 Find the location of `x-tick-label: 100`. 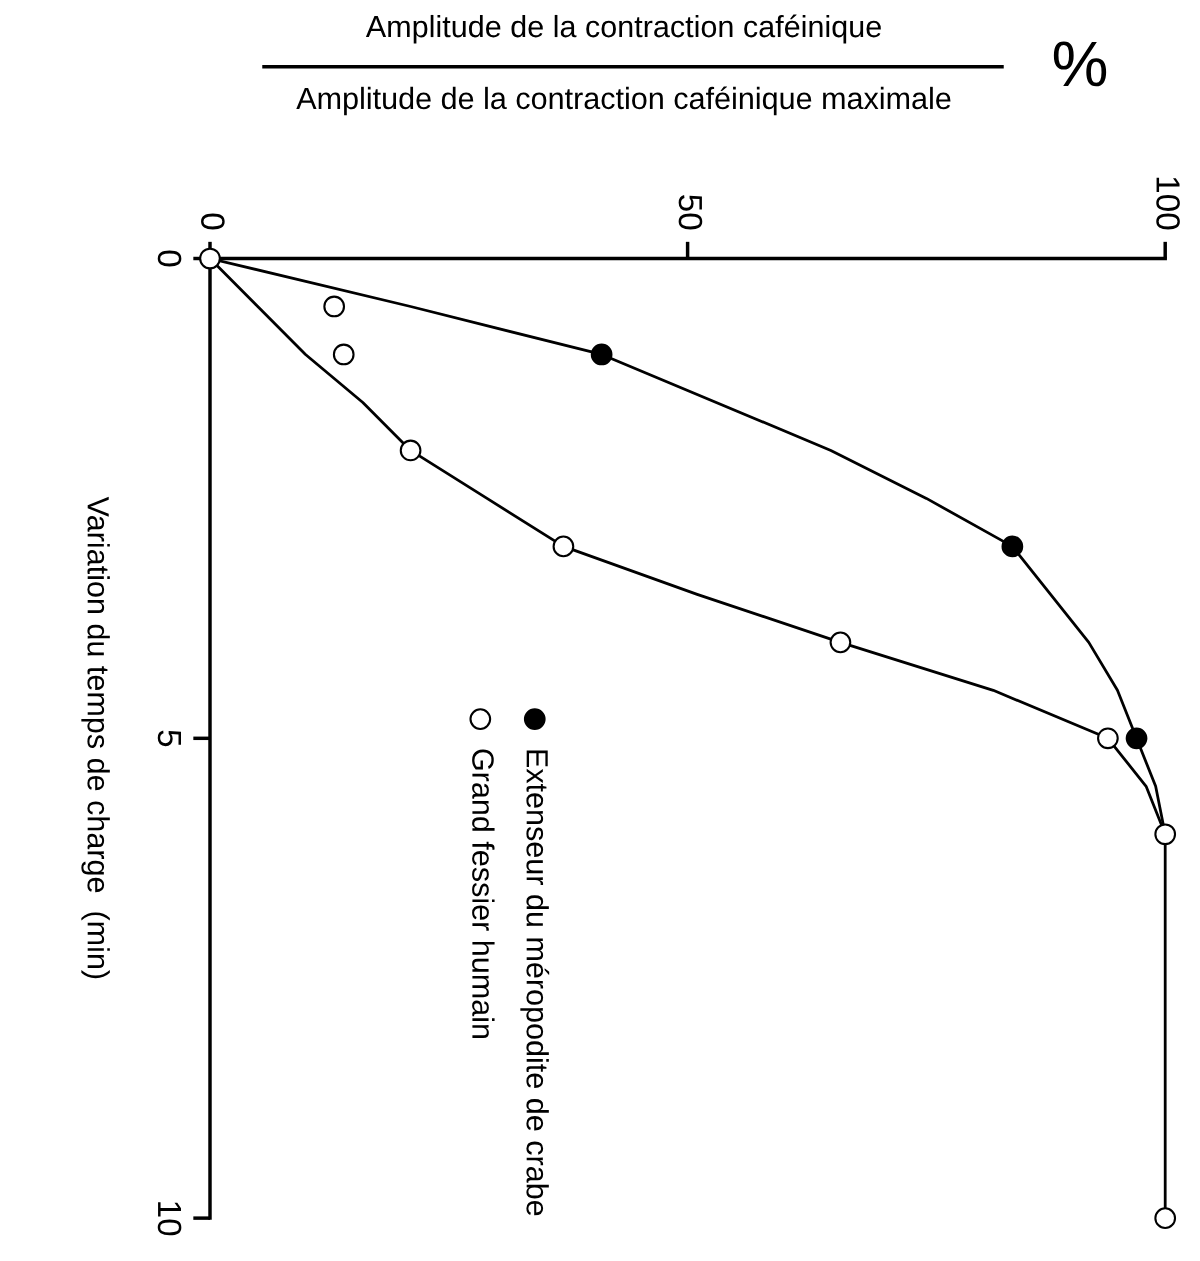

x-tick-label: 100 is located at coordinates (1168, 203).